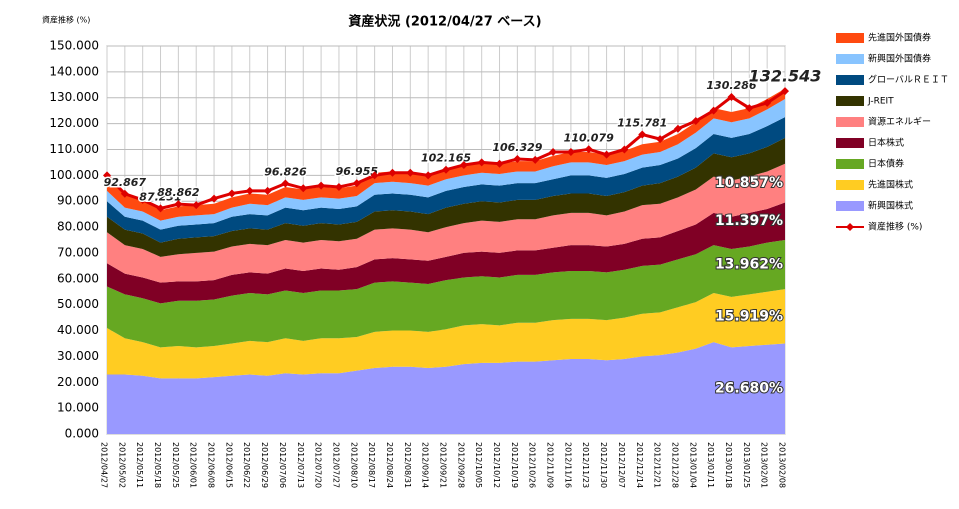  What do you see at coordinates (585, 465) in the screenshot?
I see `x-tick-label: 2012/11/23` at bounding box center [585, 465].